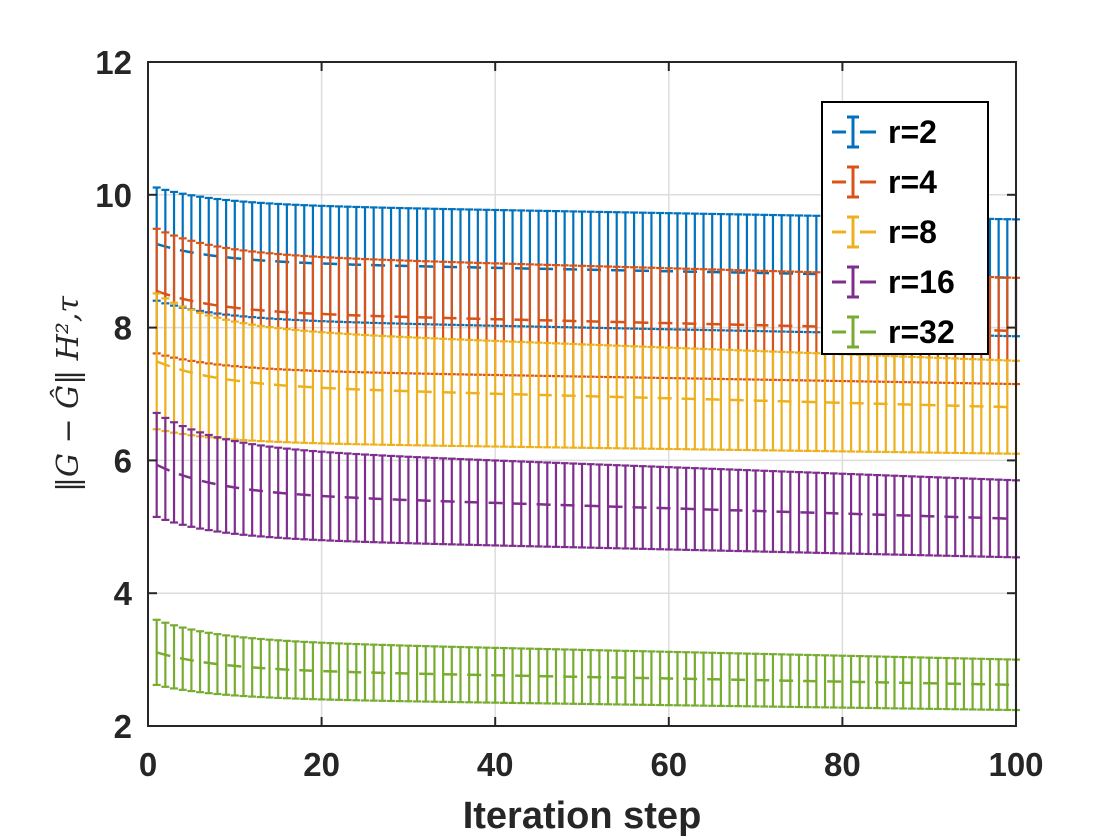 This screenshot has width=1120, height=840. I want to click on x-axis-label: Iteration step, so click(582, 816).